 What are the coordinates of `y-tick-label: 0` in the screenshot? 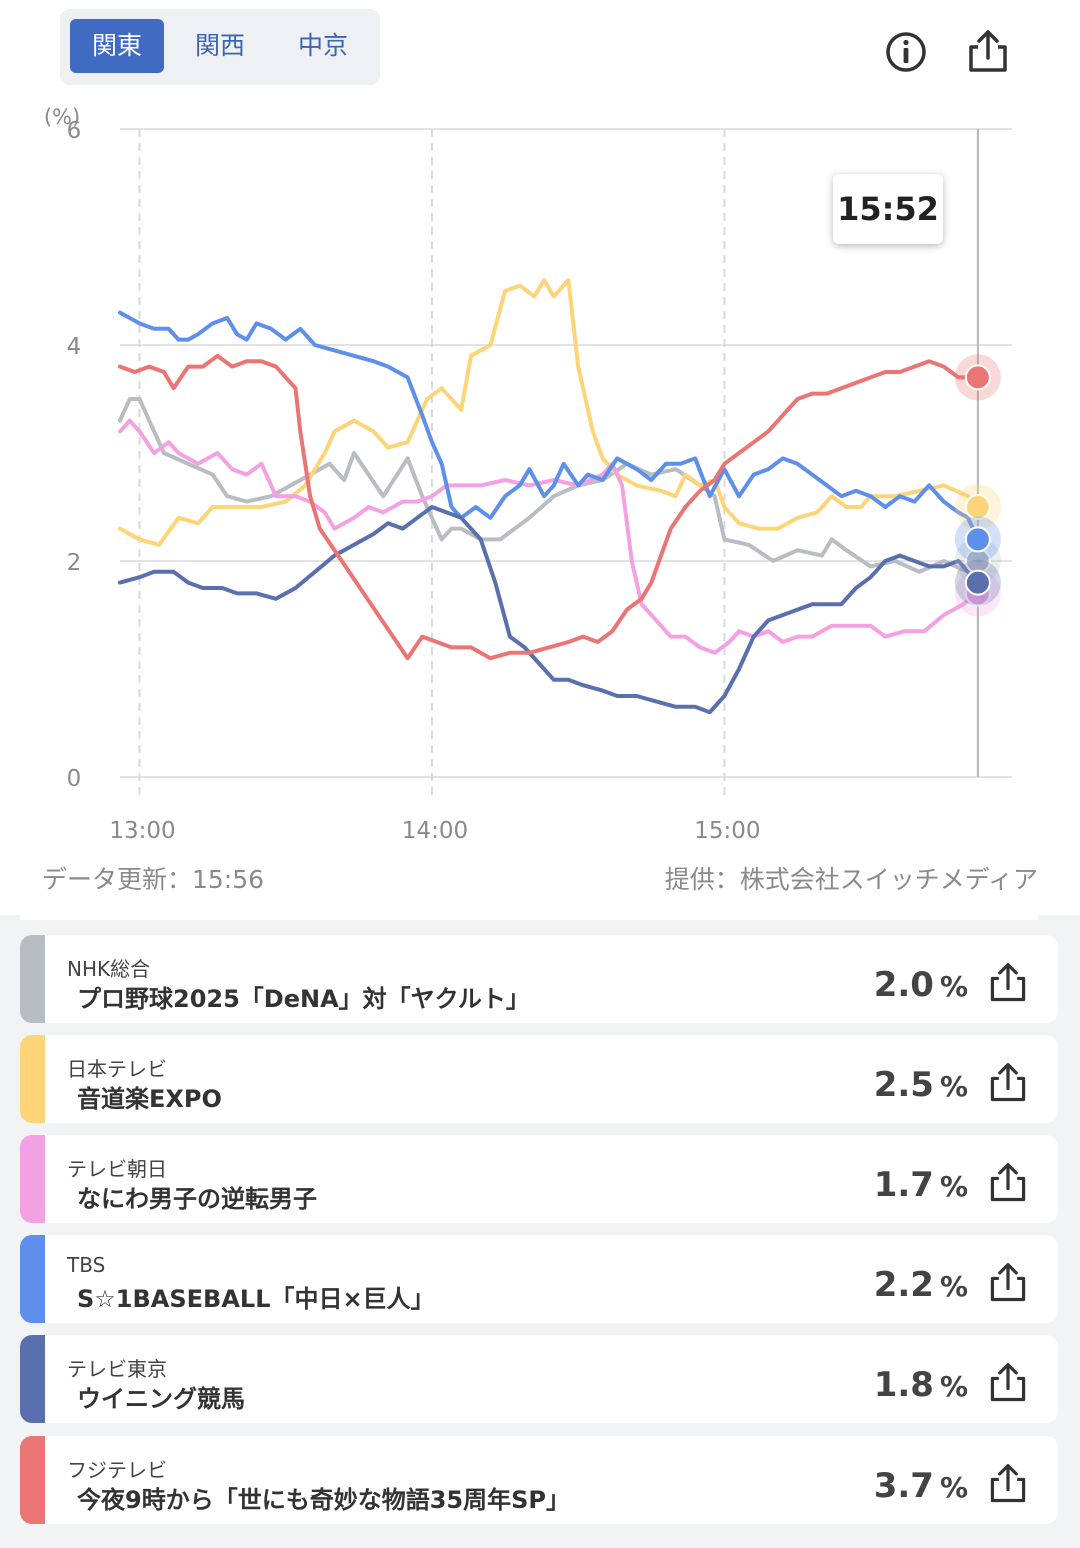 It's located at (74, 779).